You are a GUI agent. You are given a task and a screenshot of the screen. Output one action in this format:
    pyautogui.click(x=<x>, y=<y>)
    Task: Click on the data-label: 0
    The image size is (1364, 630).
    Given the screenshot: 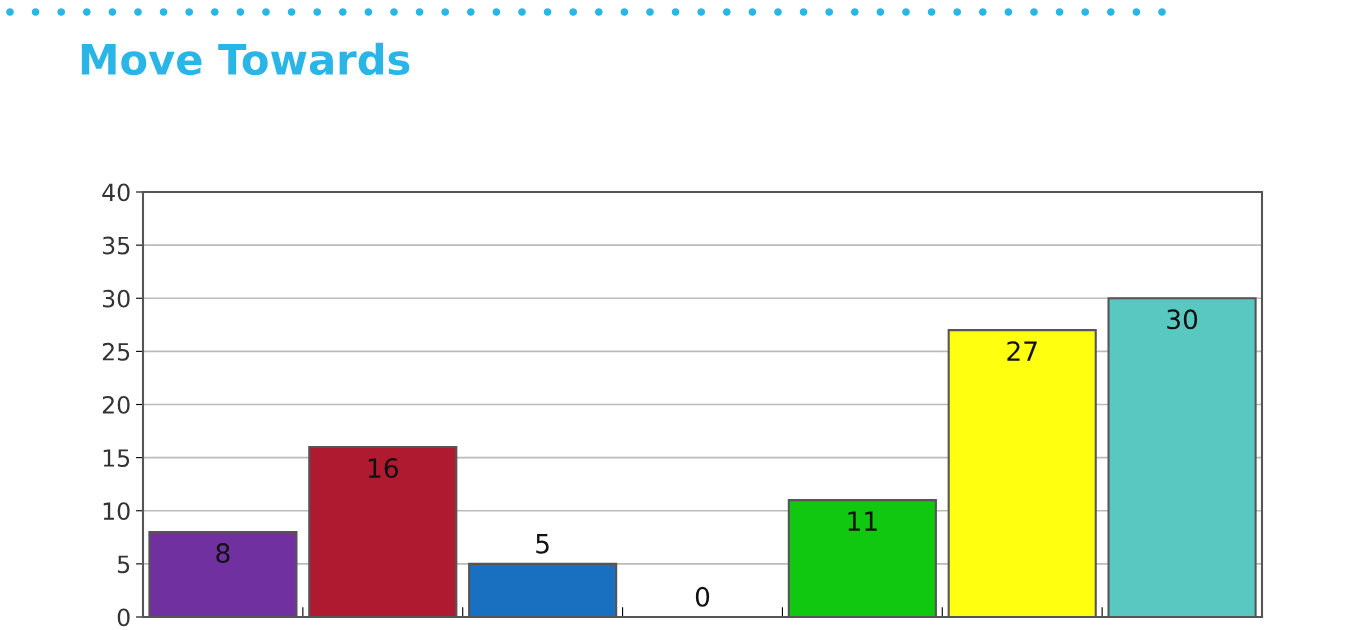 What is the action you would take?
    pyautogui.click(x=702, y=596)
    